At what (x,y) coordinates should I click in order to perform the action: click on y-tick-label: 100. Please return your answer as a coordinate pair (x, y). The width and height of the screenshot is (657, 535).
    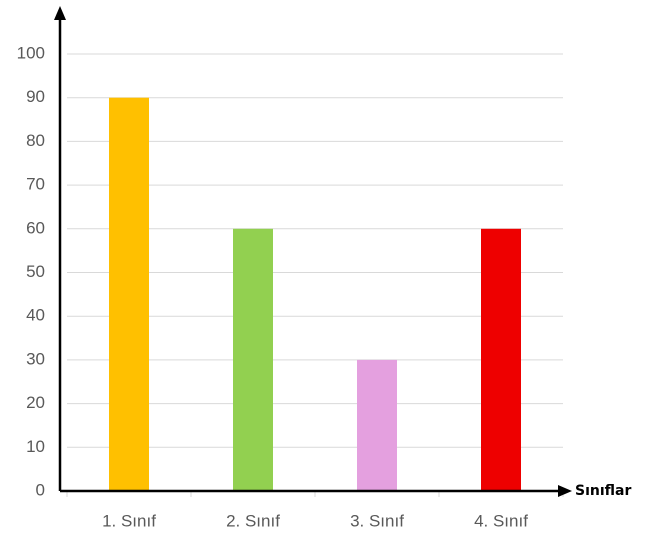
    Looking at the image, I should click on (31, 52).